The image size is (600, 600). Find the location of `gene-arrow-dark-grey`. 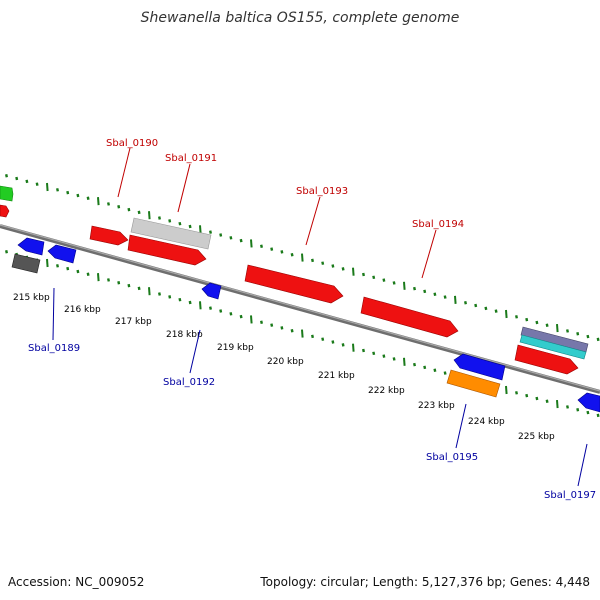

gene-arrow-dark-grey is located at coordinates (26, 263).